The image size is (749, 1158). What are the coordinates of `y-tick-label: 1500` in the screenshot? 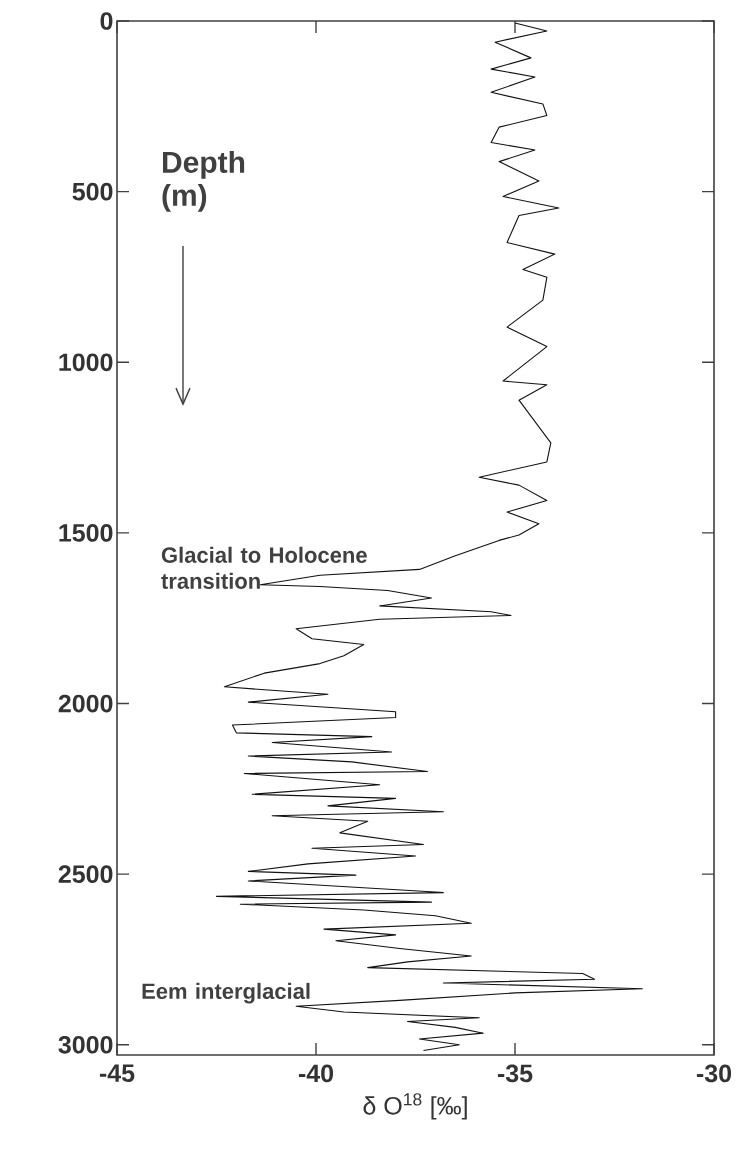 It's located at (86, 533).